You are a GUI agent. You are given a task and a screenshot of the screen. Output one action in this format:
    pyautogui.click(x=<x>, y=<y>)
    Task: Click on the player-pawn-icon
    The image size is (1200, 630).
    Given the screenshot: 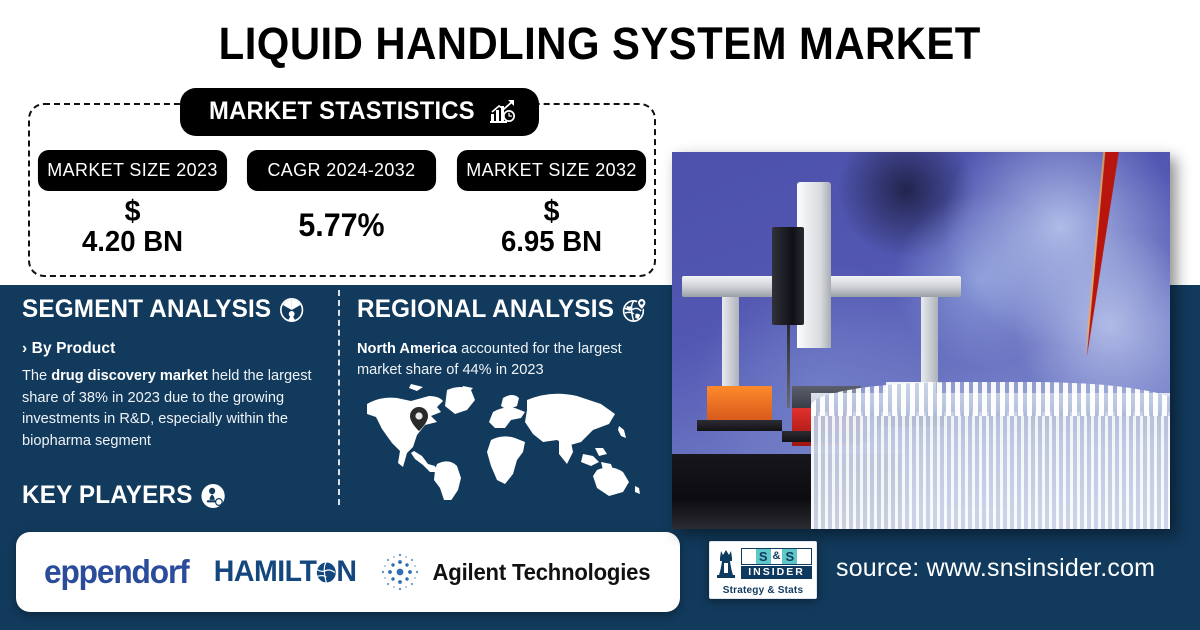 What is the action you would take?
    pyautogui.click(x=212, y=496)
    